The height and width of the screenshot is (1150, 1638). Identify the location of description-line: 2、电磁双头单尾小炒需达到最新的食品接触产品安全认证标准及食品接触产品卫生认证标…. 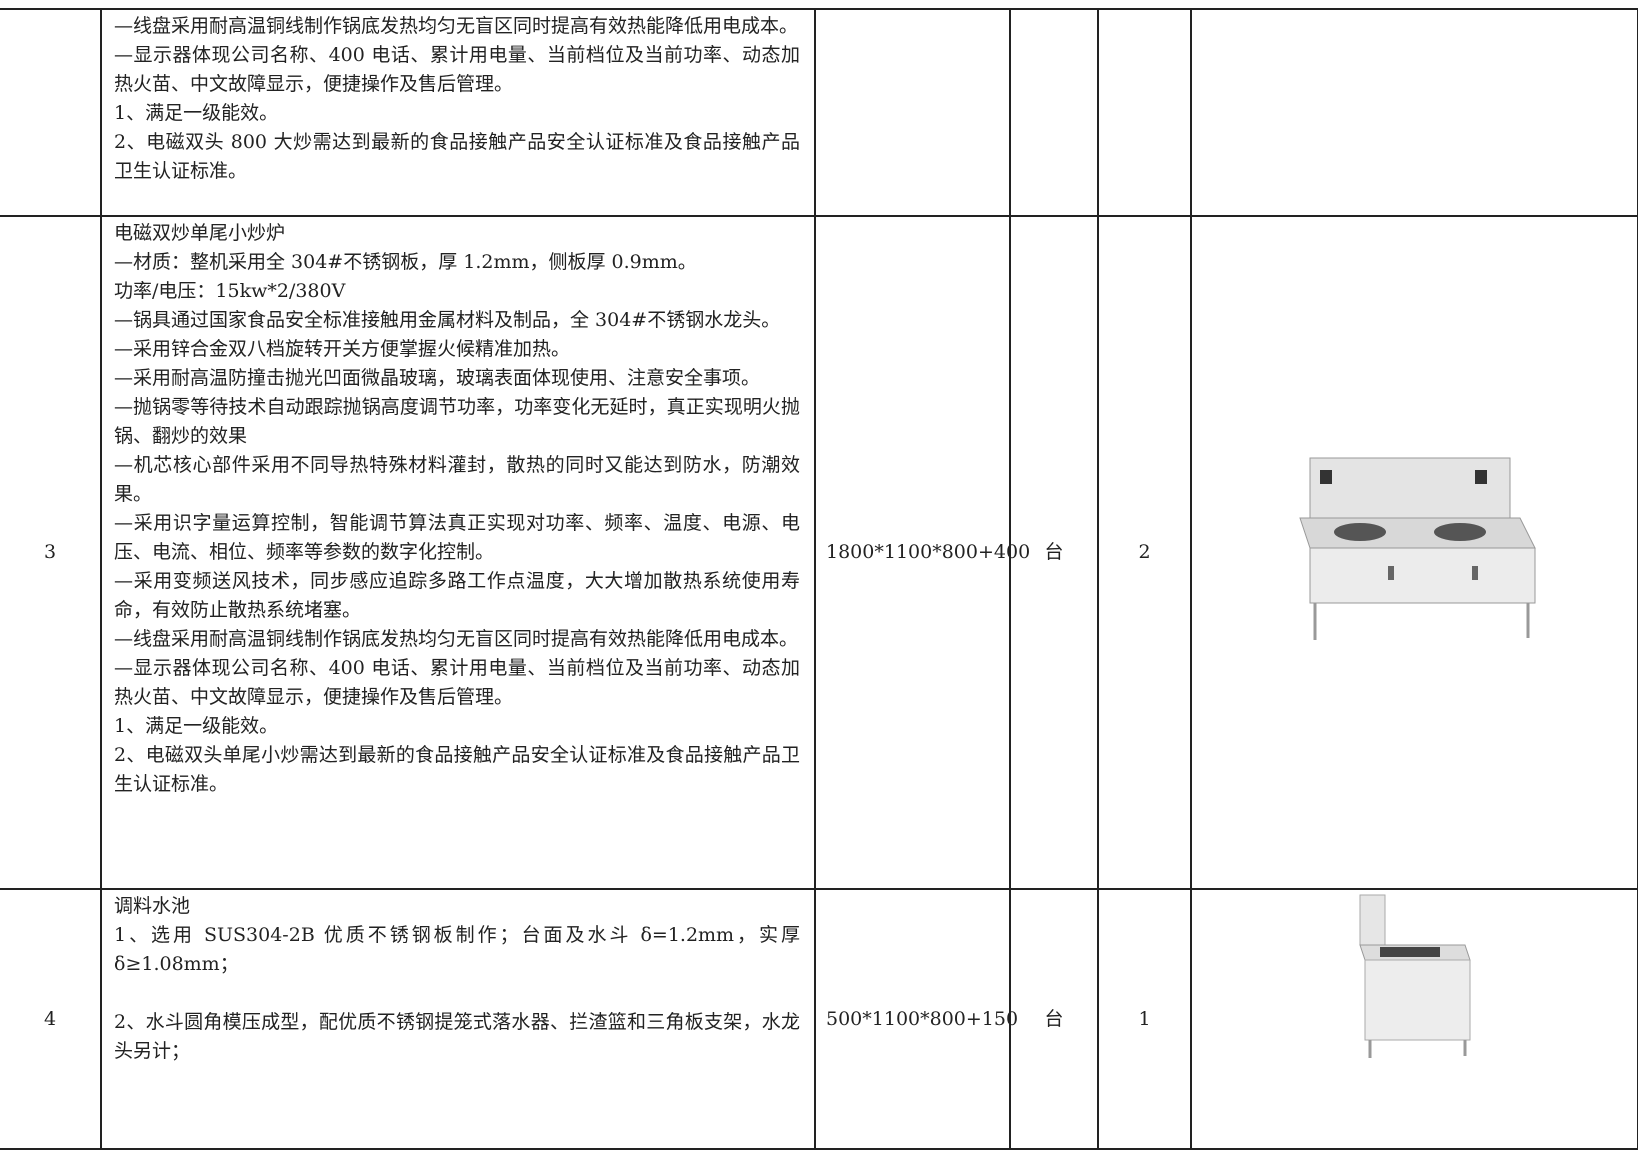
(457, 769).